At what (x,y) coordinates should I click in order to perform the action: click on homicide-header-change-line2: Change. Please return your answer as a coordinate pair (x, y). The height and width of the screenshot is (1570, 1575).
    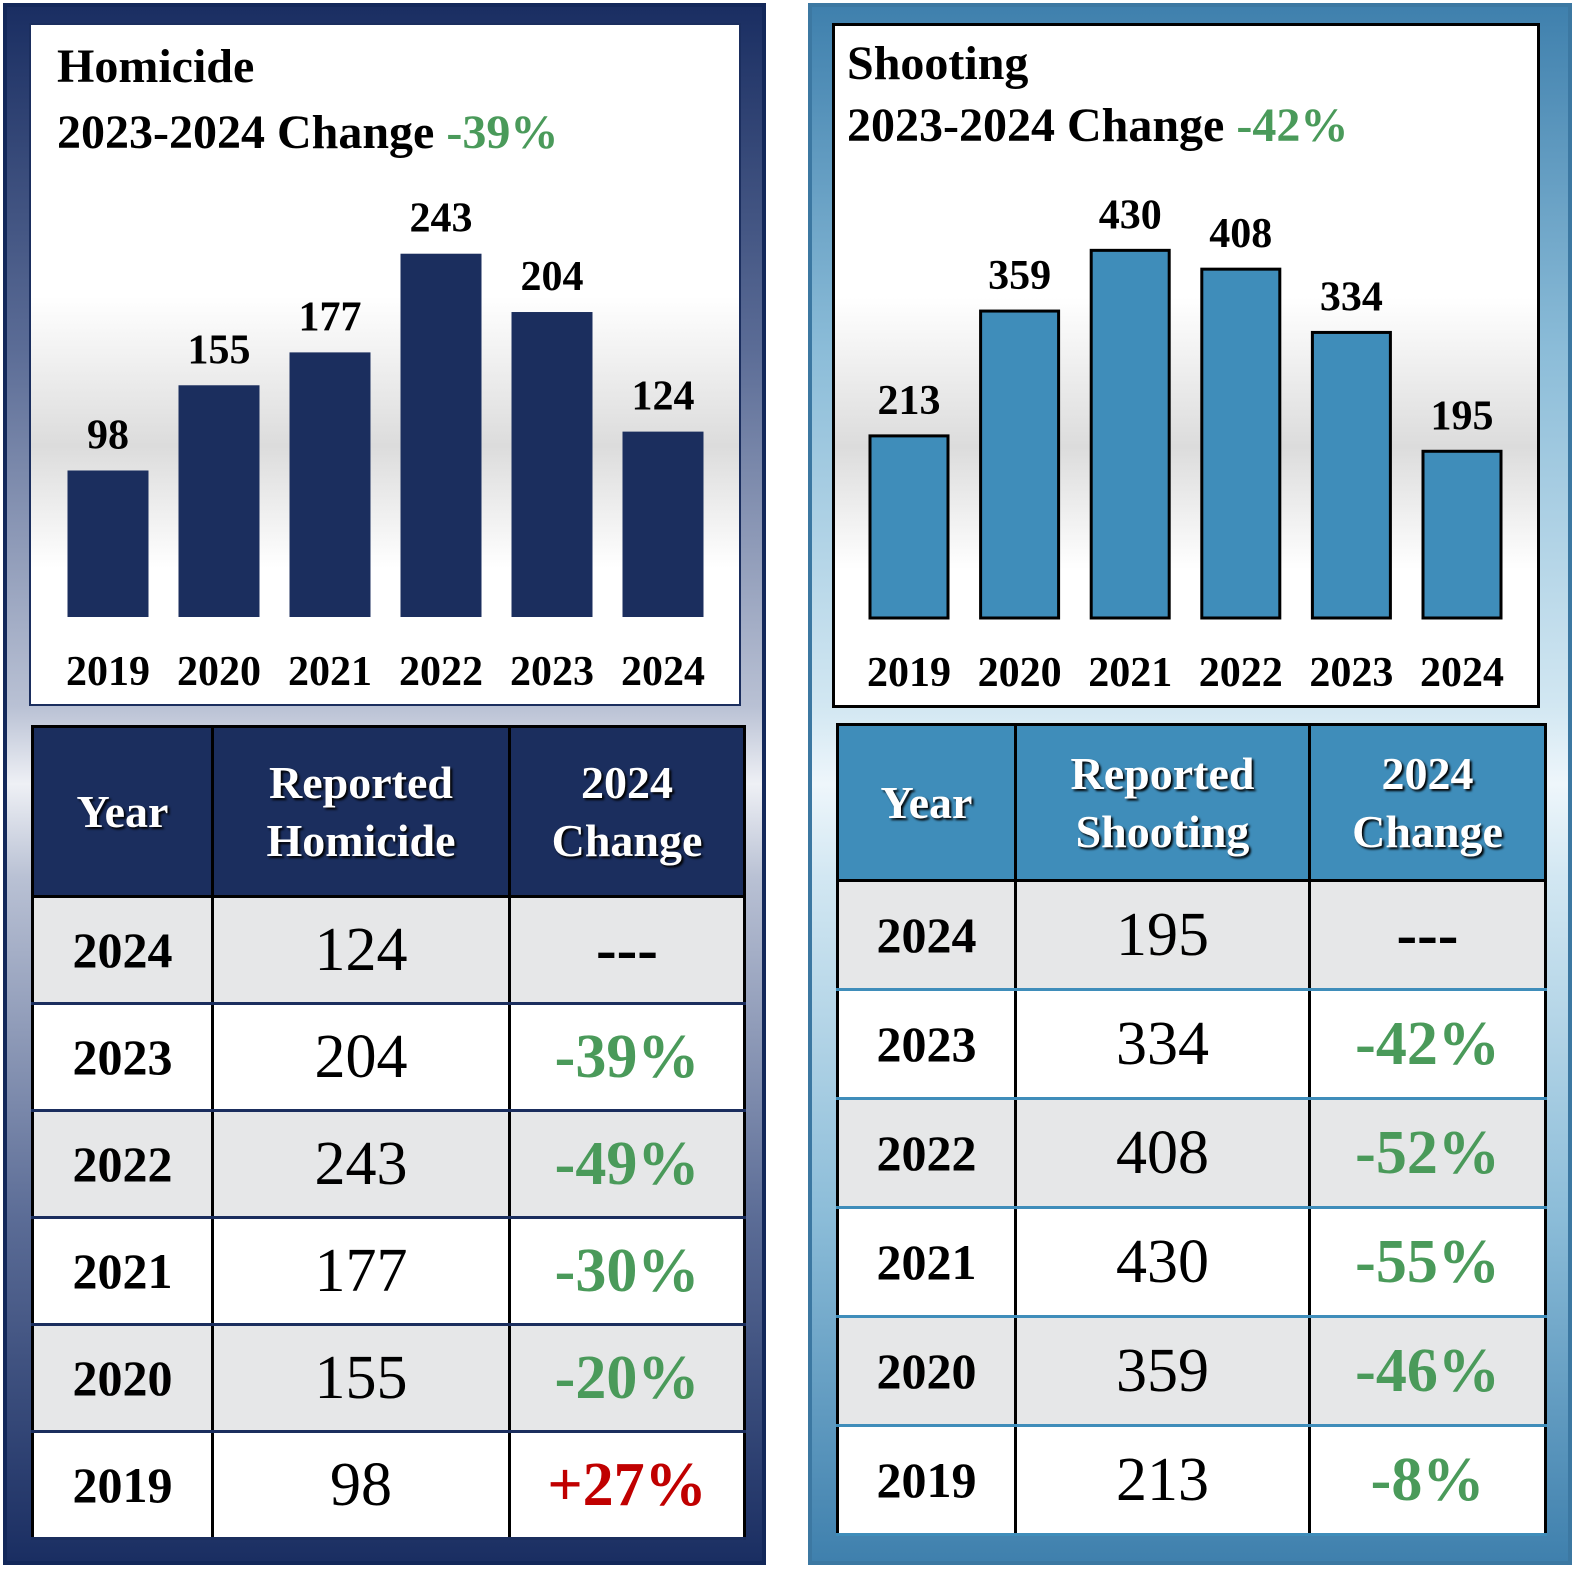
    Looking at the image, I should click on (627, 840).